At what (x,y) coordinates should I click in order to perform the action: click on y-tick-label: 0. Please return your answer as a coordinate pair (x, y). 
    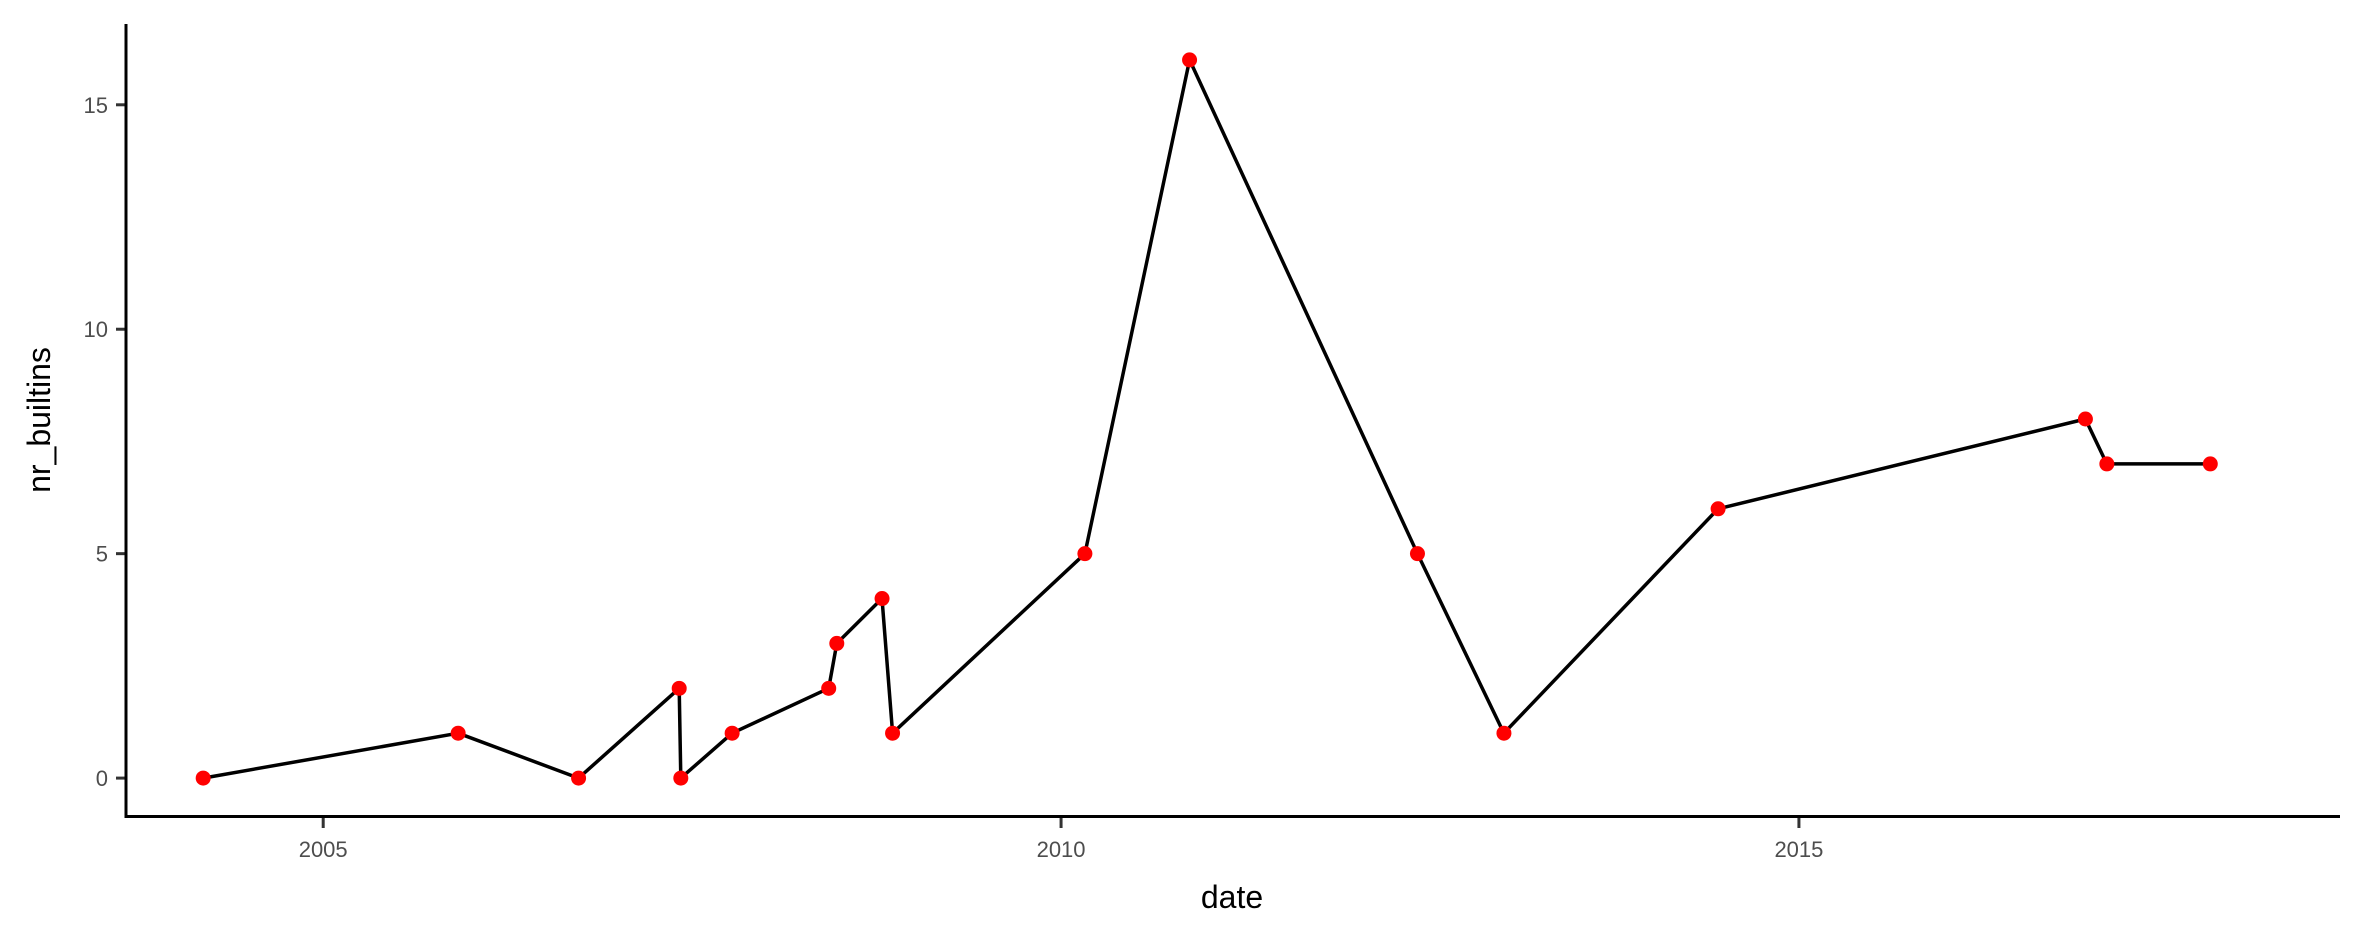
    Looking at the image, I should click on (102, 778).